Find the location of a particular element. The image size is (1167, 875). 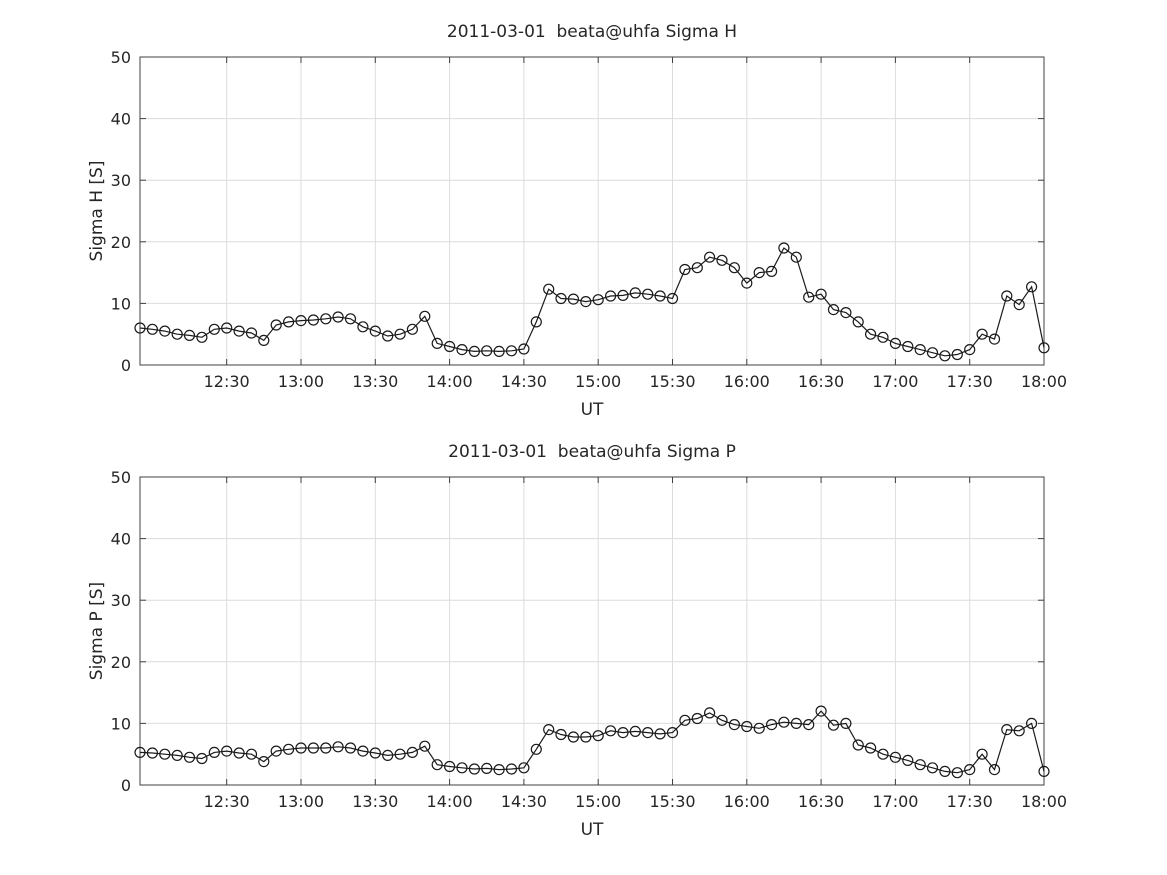

sigma-h-xlabel: UT is located at coordinates (592, 410).